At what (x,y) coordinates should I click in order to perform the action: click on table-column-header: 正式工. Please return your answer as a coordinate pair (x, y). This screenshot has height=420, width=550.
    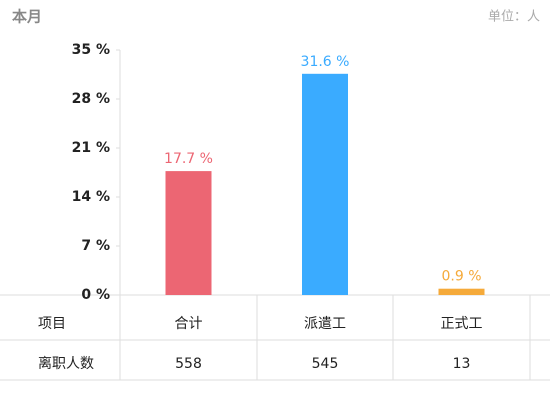
    Looking at the image, I should click on (462, 324).